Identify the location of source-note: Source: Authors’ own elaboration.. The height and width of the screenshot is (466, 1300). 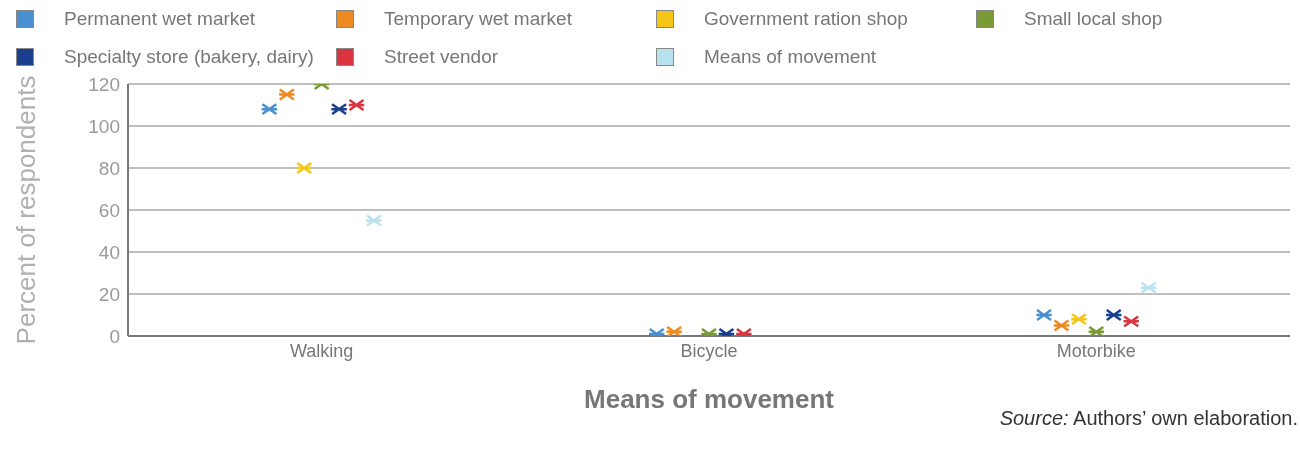
(1148, 418).